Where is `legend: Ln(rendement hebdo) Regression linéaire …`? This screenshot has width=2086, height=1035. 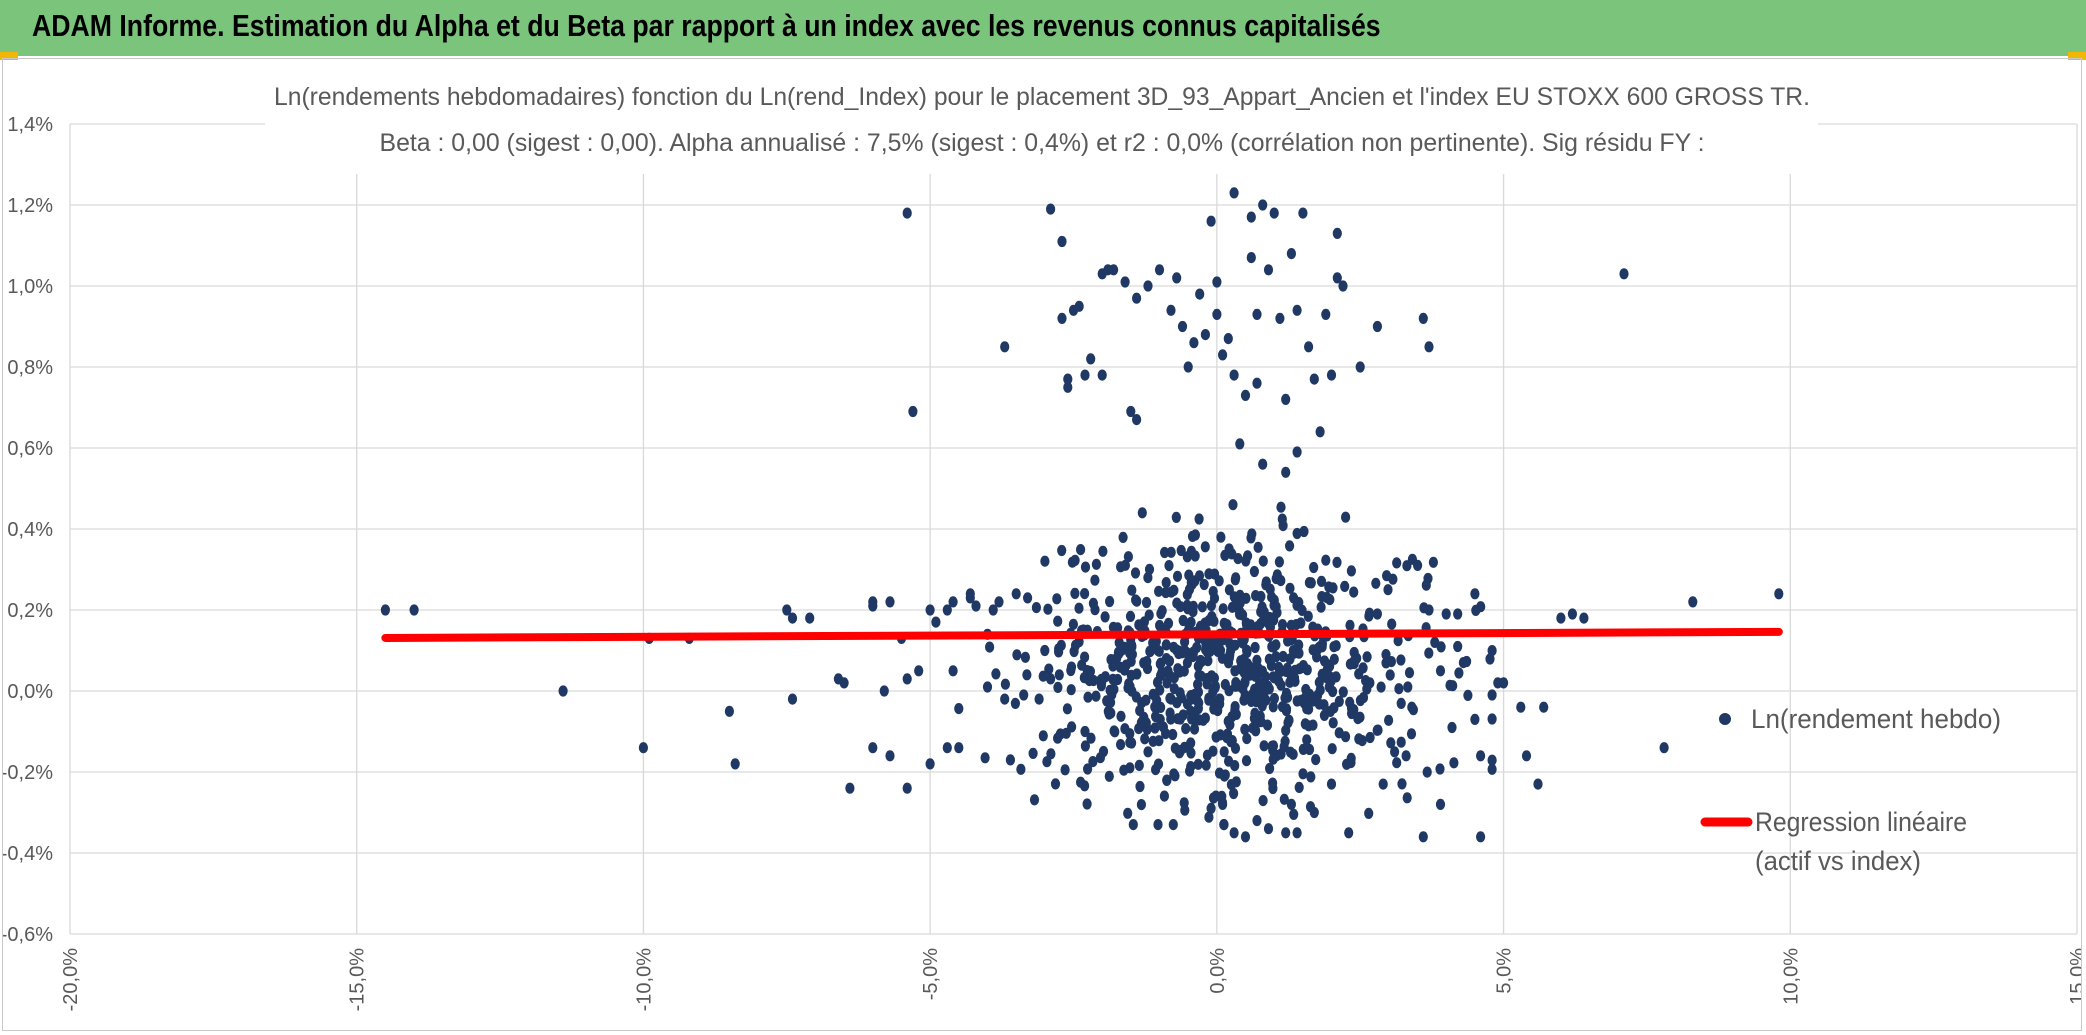
legend: Ln(rendement hebdo) Regression linéaire … is located at coordinates (1850, 790).